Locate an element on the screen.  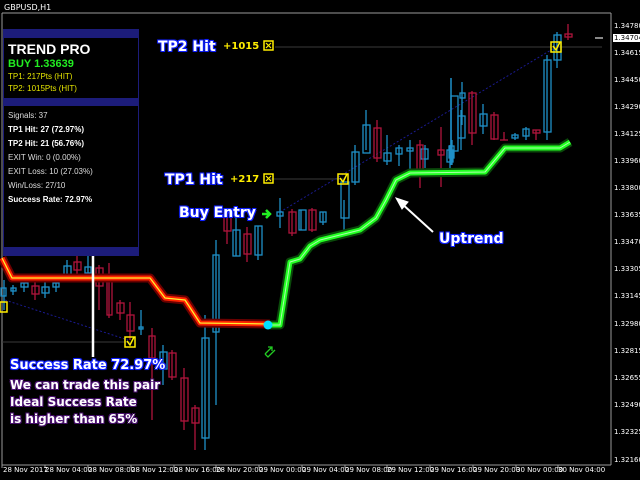
buy-arrow-icon is located at coordinates (270, 352).